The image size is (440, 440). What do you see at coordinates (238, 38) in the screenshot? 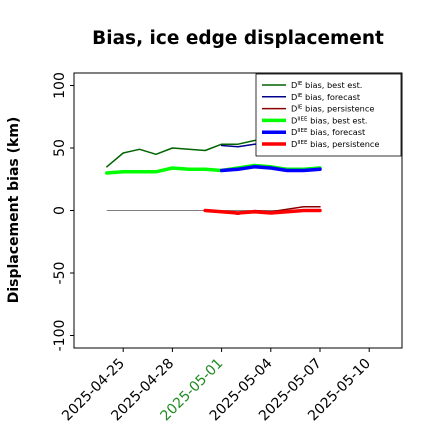
I see `chart-title: Bias, ice edge displacement` at bounding box center [238, 38].